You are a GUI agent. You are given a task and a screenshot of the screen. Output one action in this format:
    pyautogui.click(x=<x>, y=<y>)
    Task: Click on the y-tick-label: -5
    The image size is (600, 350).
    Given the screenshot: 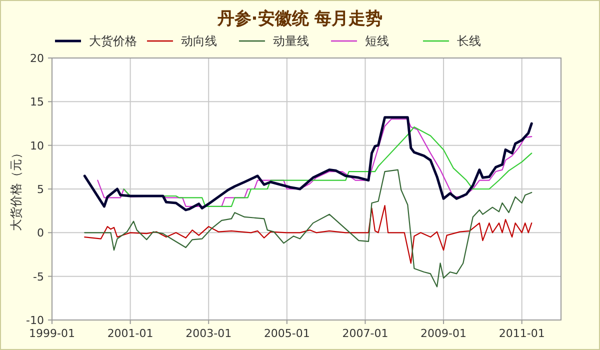 What is the action you would take?
    pyautogui.click(x=38, y=277)
    